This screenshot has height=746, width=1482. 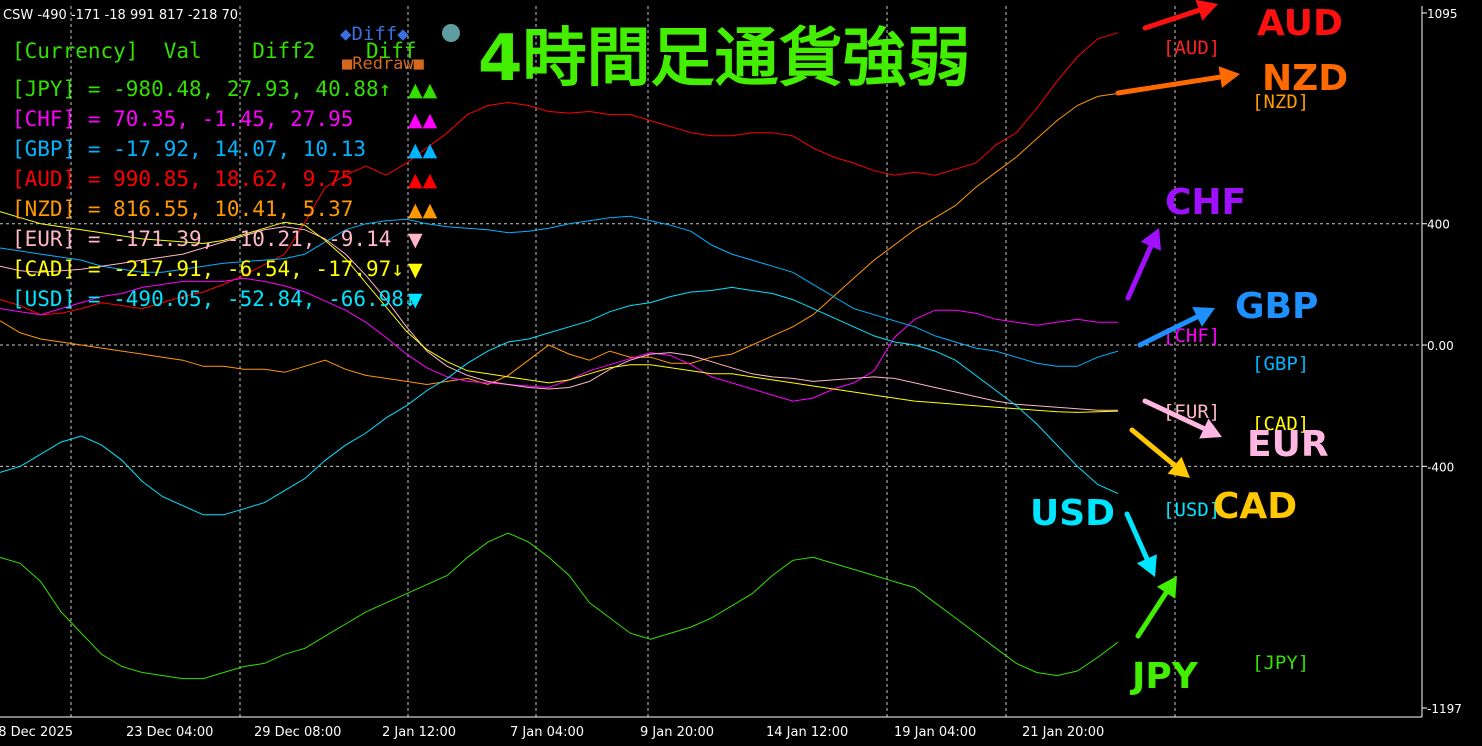 What do you see at coordinates (189, 149) in the screenshot?
I see `panel-row-2: [GBP] = -17.92, 14.07, 10.13` at bounding box center [189, 149].